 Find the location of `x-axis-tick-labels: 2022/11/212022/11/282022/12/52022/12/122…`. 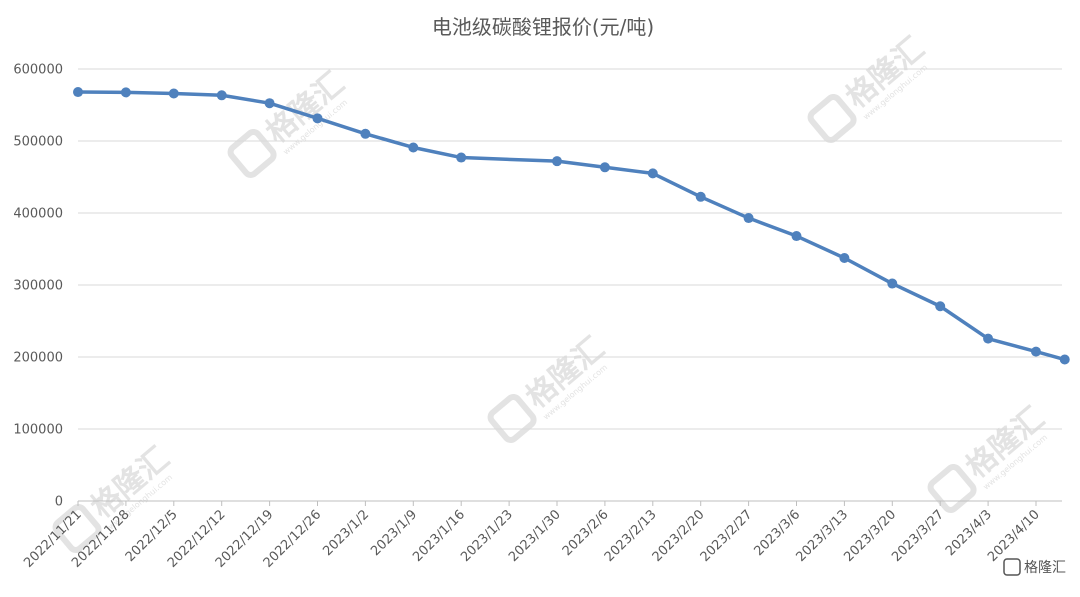

x-axis-tick-labels: 2022/11/212022/11/282022/12/52022/12/122… is located at coordinates (532, 536).